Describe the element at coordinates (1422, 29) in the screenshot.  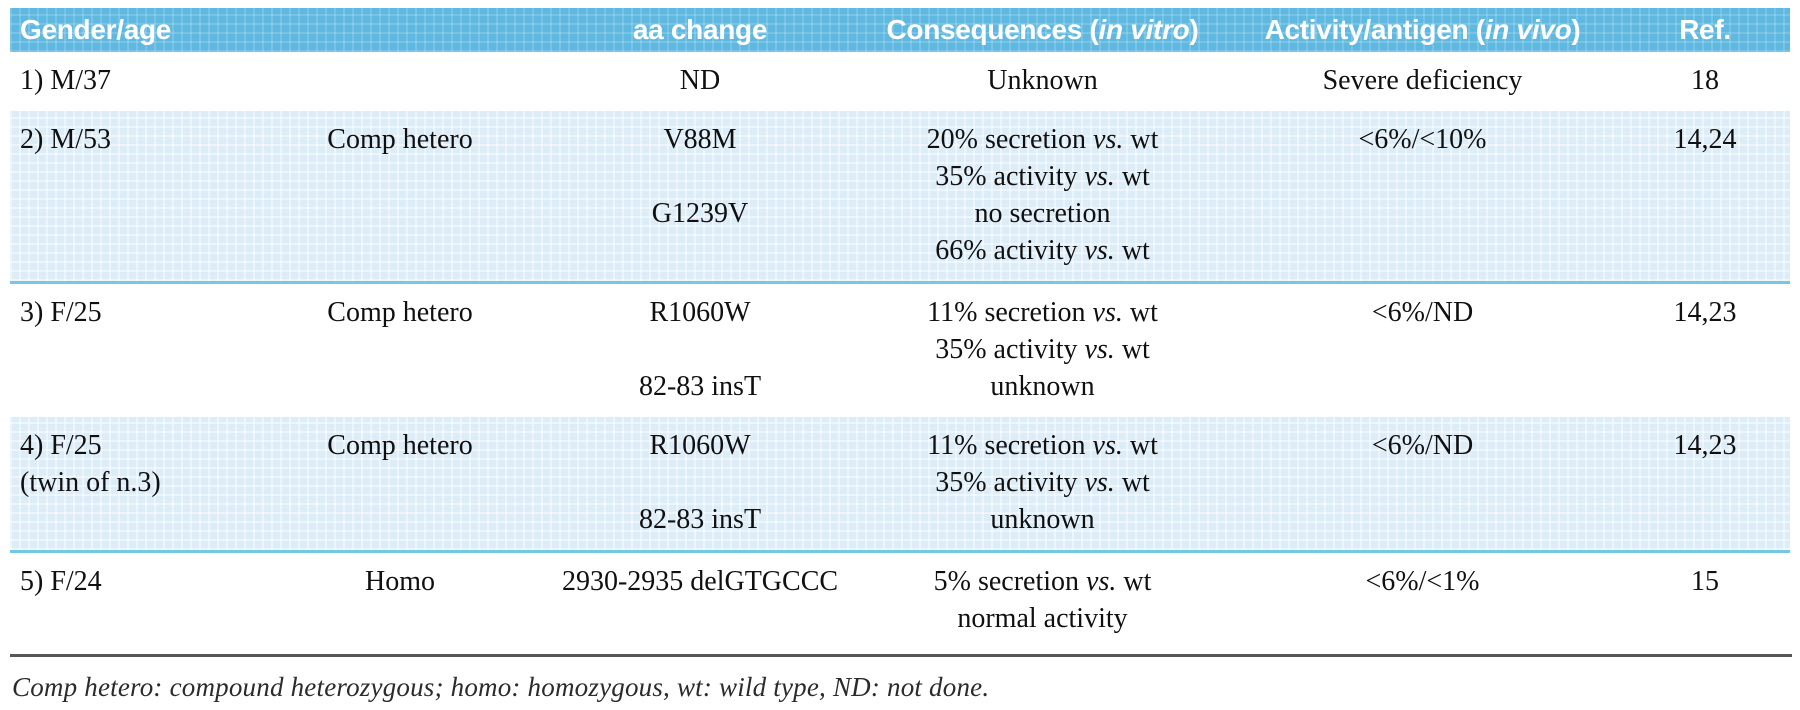
I see `column-header-activity-antigen: Activity/antigen (in vivo)` at that location.